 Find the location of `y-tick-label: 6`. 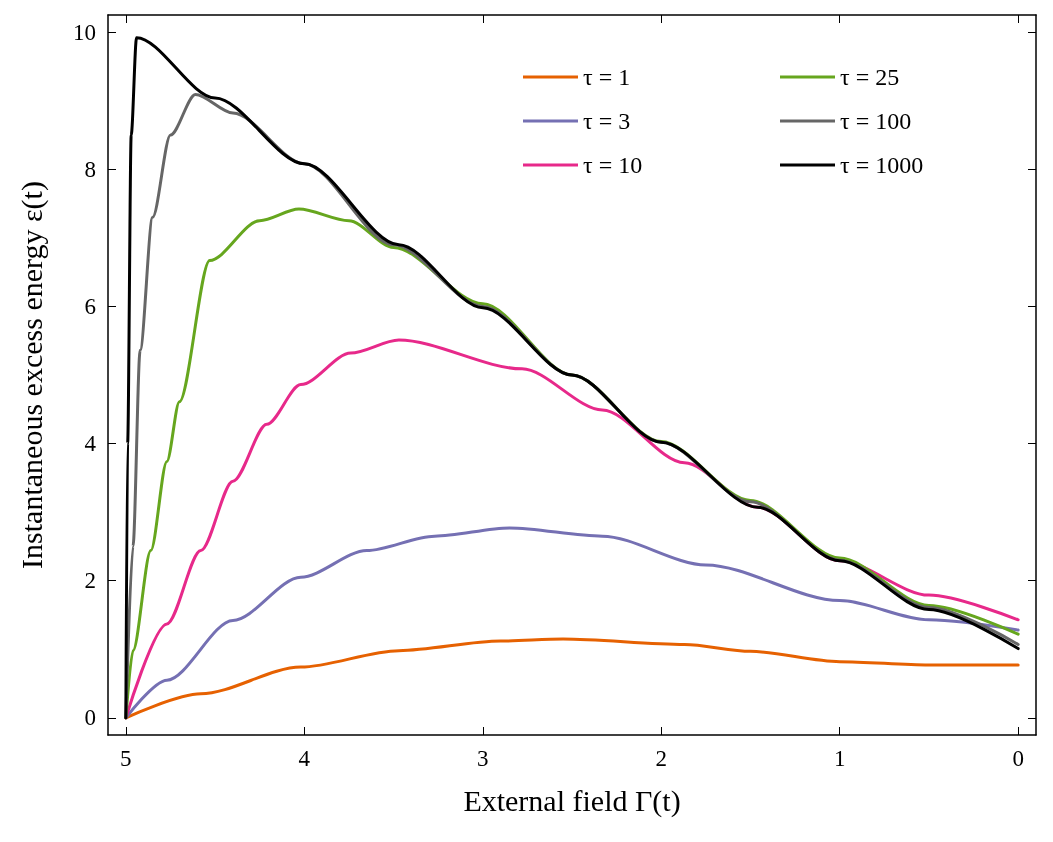

y-tick-label: 6 is located at coordinates (90, 306).